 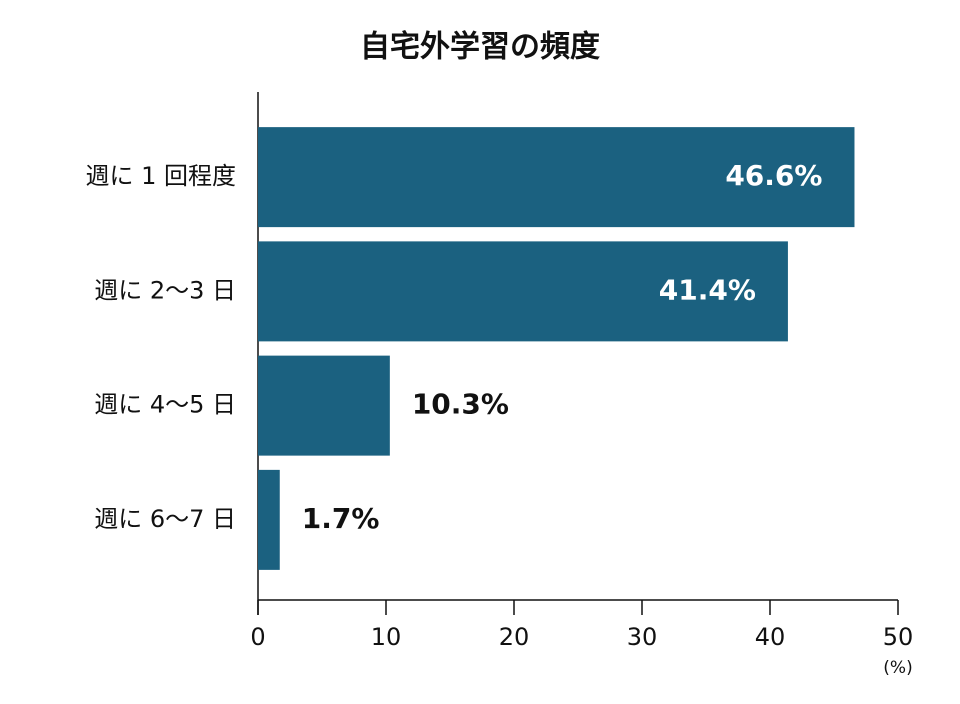 What do you see at coordinates (897, 668) in the screenshot?
I see `x-axis-label: (%)` at bounding box center [897, 668].